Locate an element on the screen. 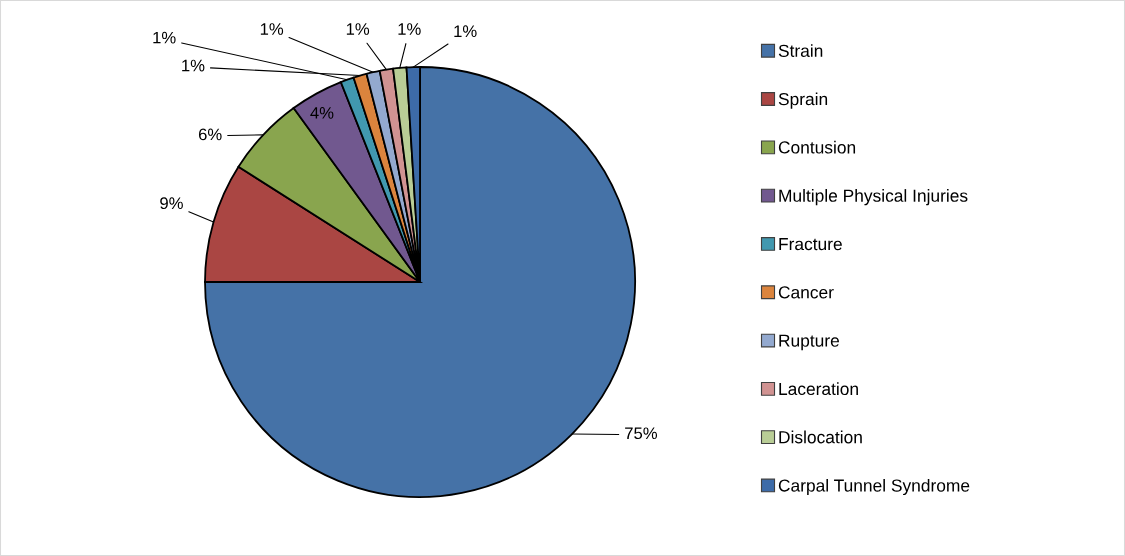 This screenshot has height=556, width=1125. legend-label: Fracture is located at coordinates (810, 244).